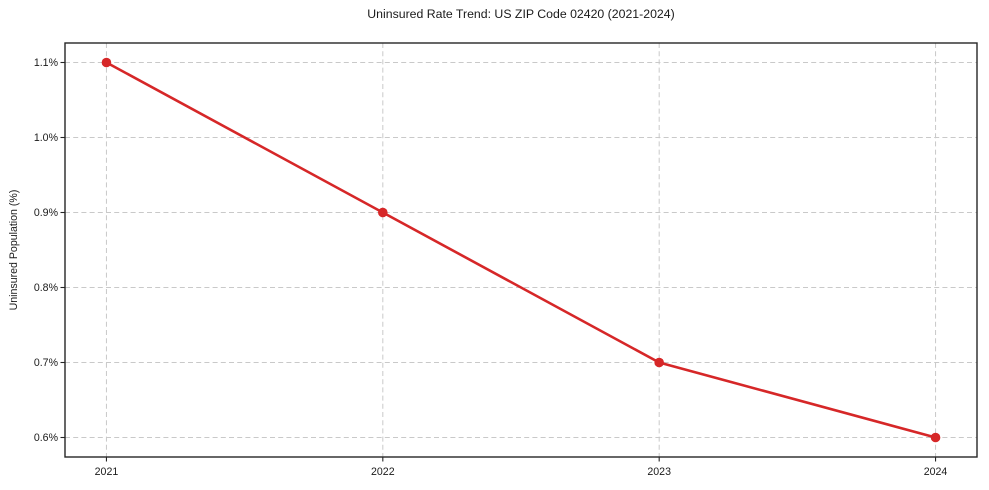 The image size is (989, 490). I want to click on y-tick-label: 0.8%, so click(46, 288).